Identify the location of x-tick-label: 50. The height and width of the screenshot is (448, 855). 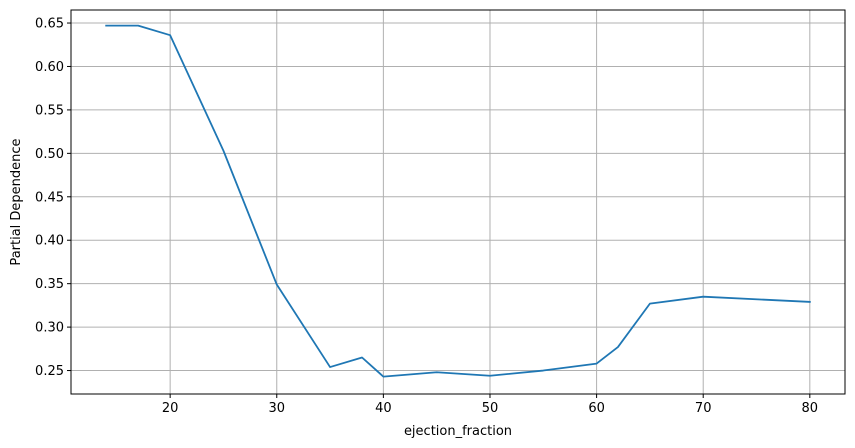
(490, 408).